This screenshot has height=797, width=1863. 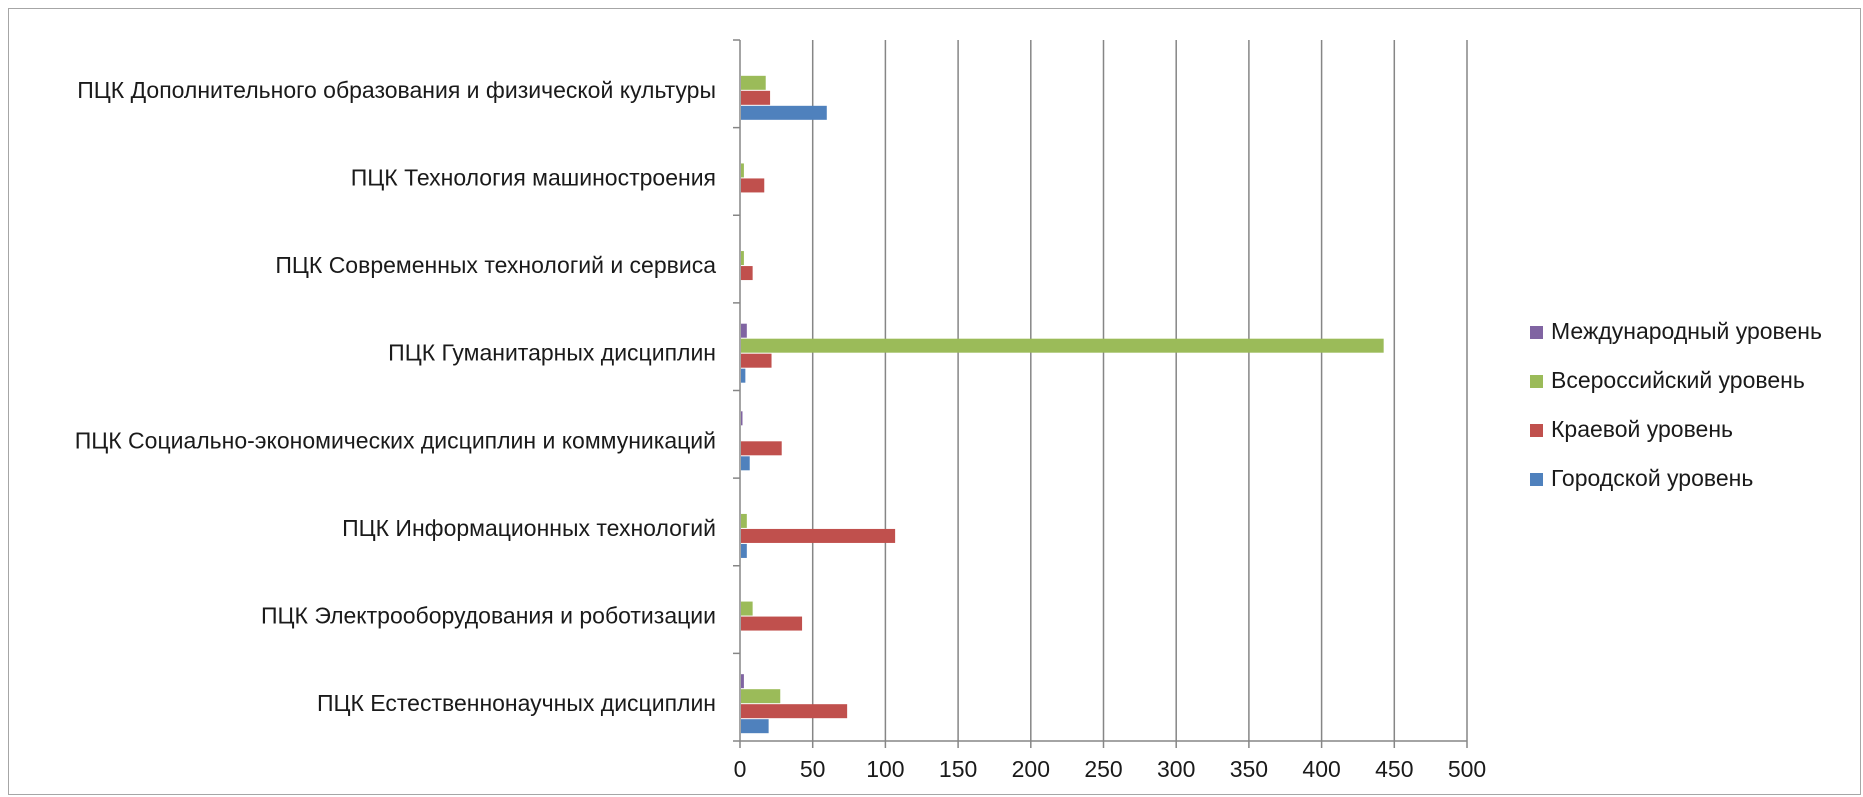 What do you see at coordinates (958, 769) in the screenshot?
I see `x-tick-label: 150` at bounding box center [958, 769].